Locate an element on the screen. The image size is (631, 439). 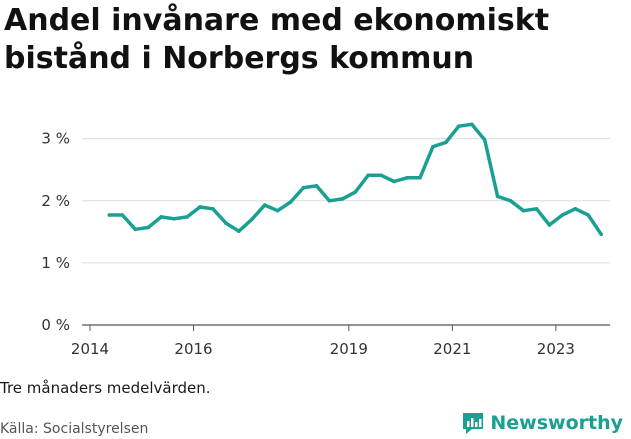
brand-logo: Newsworthy is located at coordinates (541, 423).